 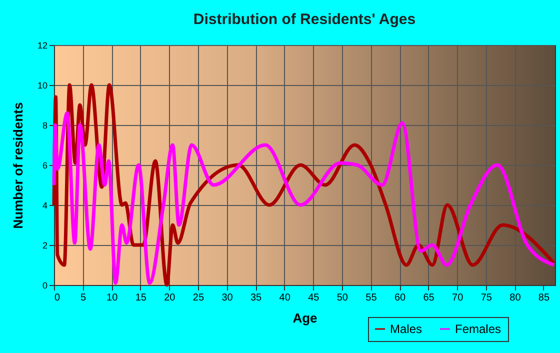 What do you see at coordinates (256, 298) in the screenshot?
I see `x-tick-label: 35` at bounding box center [256, 298].